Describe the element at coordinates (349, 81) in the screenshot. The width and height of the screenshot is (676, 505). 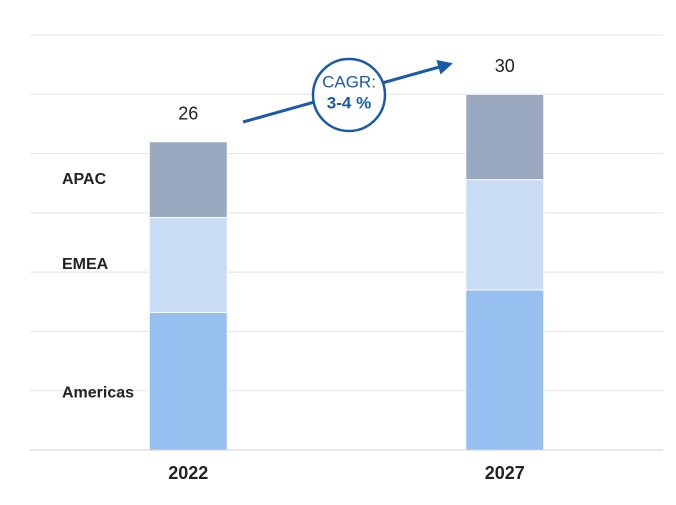
I see `cagr-label: CAGR:` at that location.